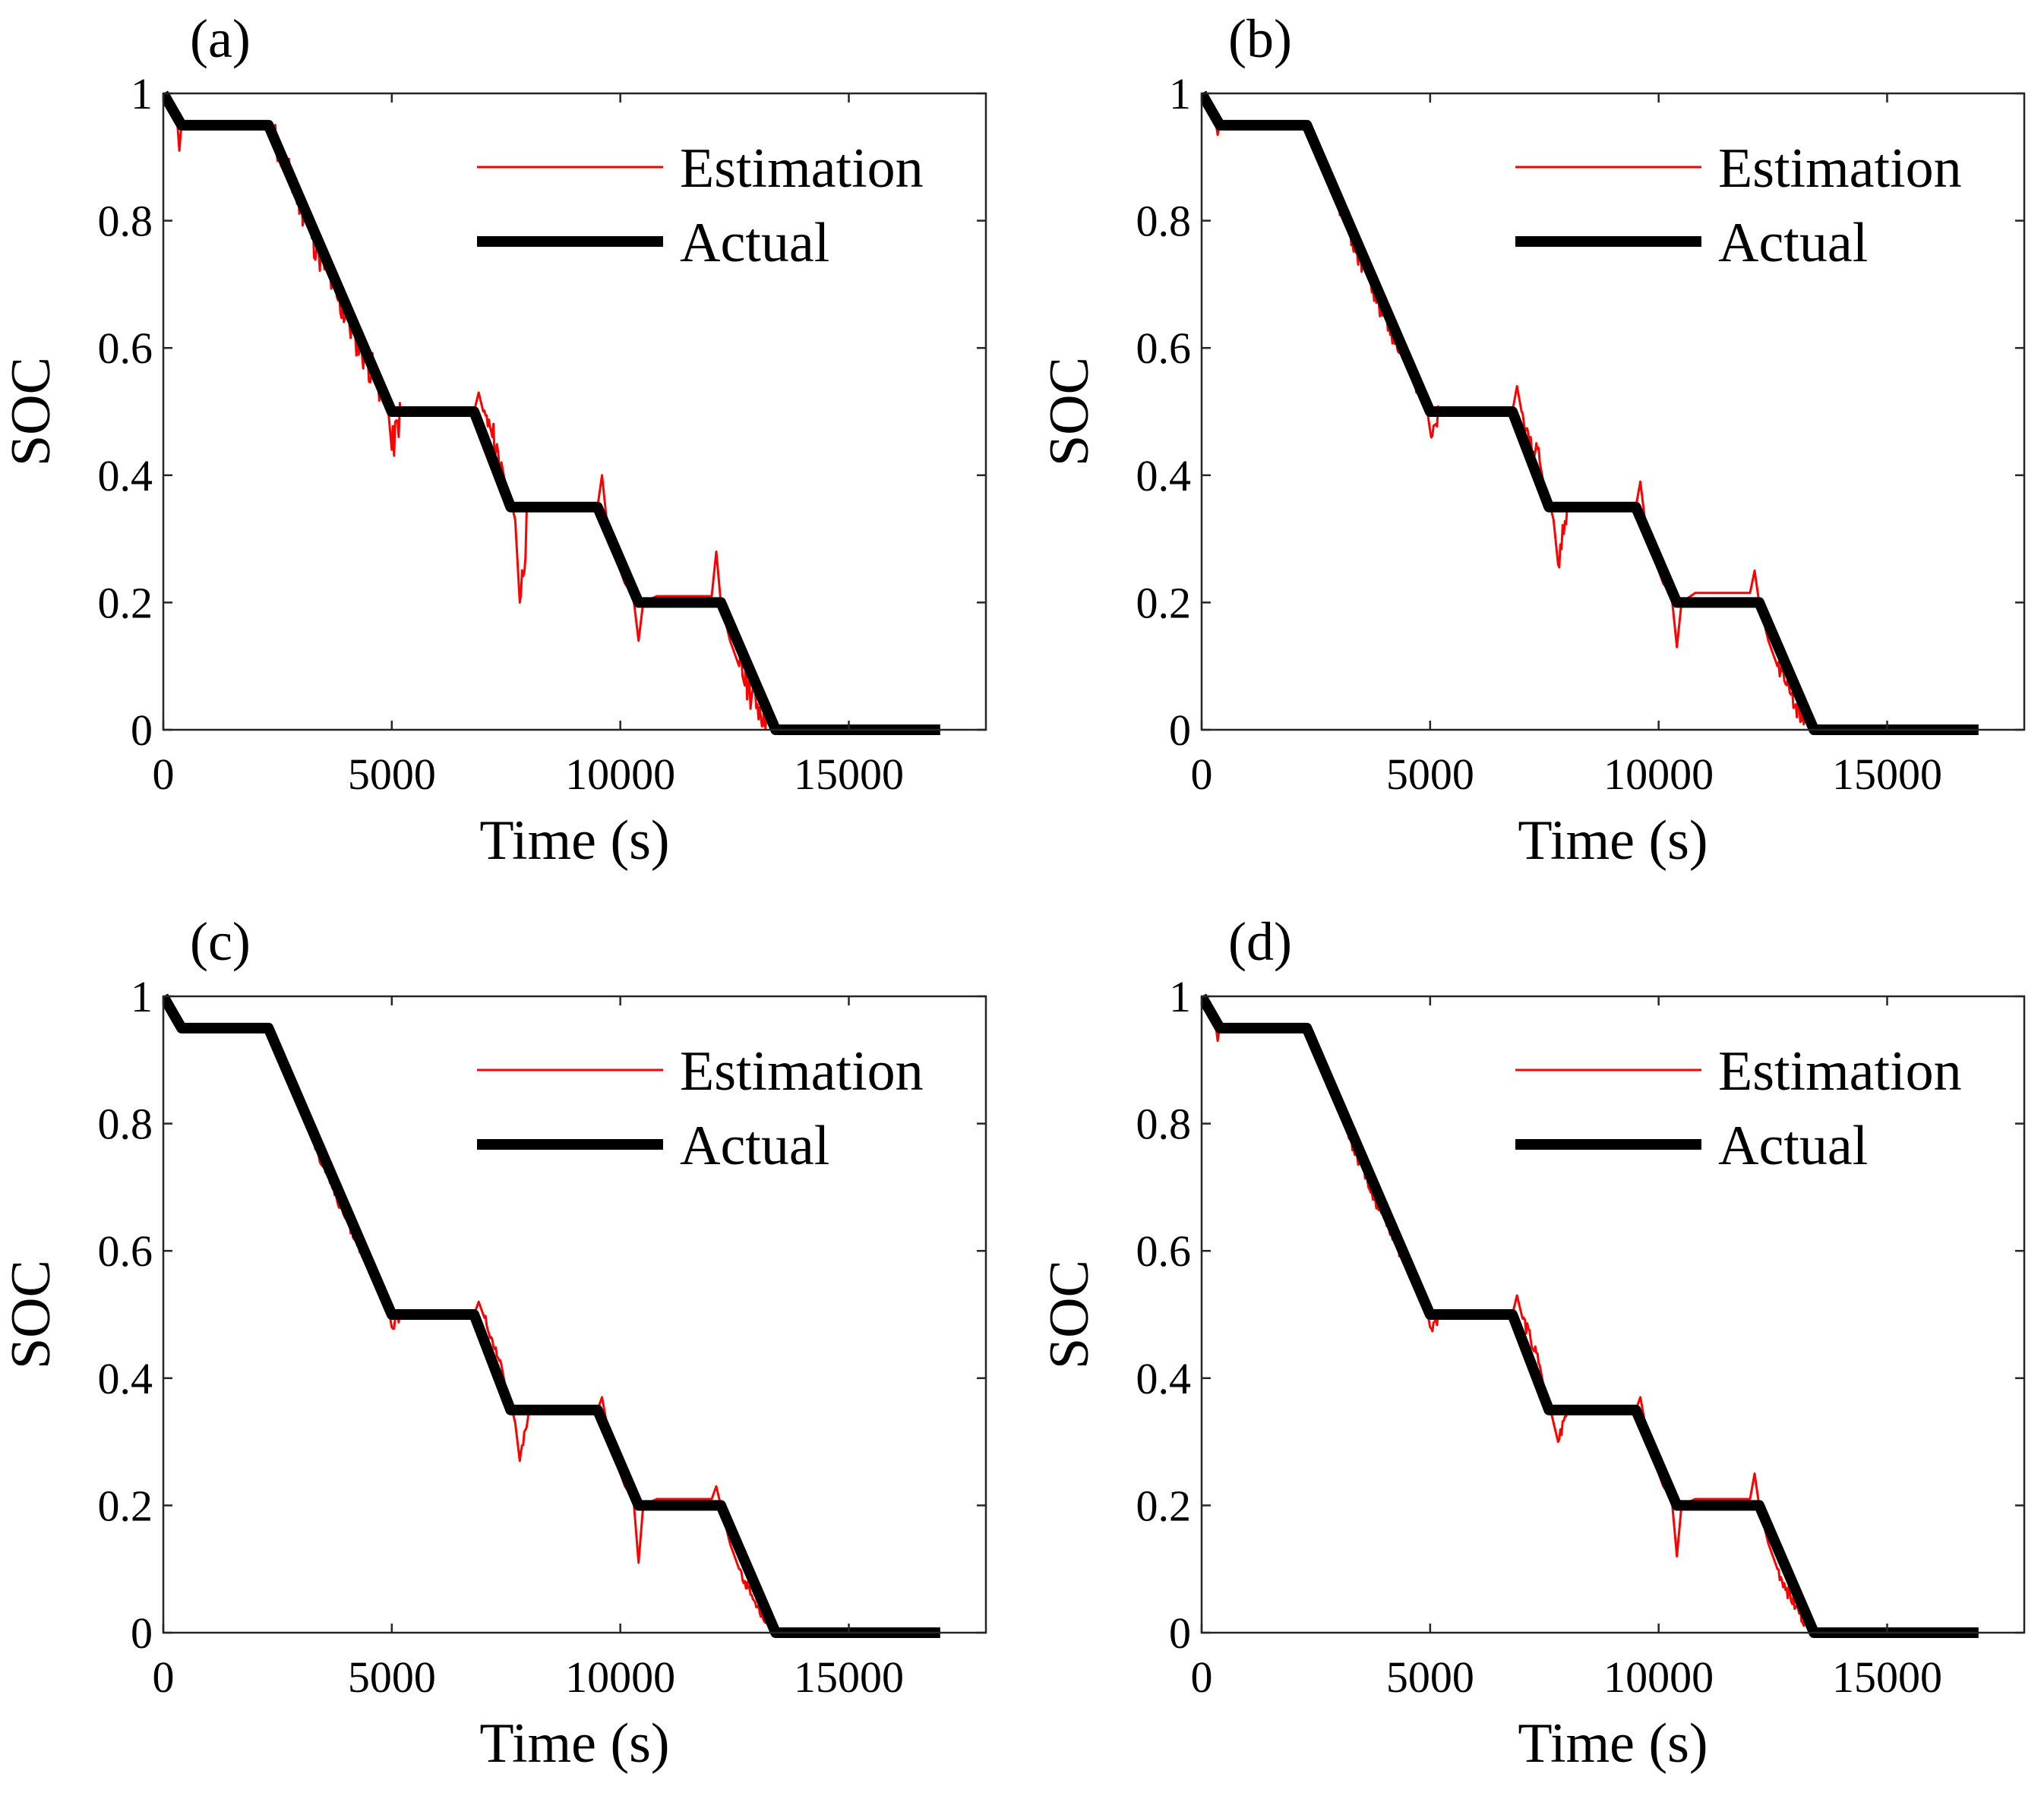 This screenshot has height=1799, width=2044. What do you see at coordinates (220, 941) in the screenshot?
I see `panel-label: (c)` at bounding box center [220, 941].